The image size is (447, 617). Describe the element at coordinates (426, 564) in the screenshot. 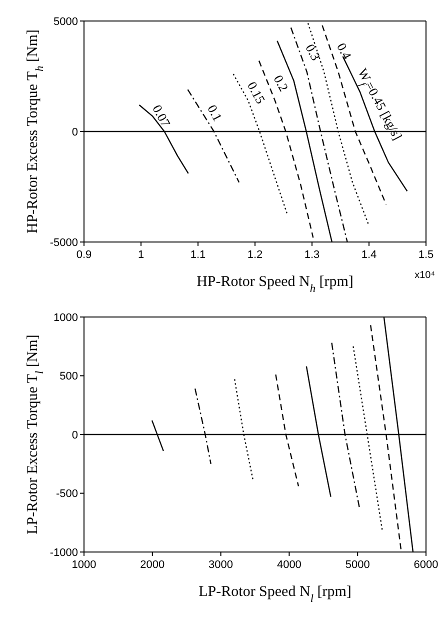

I see `x-tick-label: 6000` at that location.